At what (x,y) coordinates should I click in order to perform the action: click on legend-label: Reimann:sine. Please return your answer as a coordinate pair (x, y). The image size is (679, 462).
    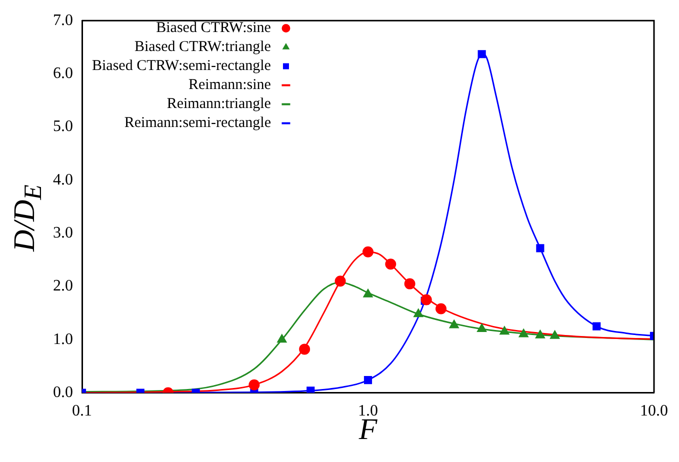
    Looking at the image, I should click on (230, 85).